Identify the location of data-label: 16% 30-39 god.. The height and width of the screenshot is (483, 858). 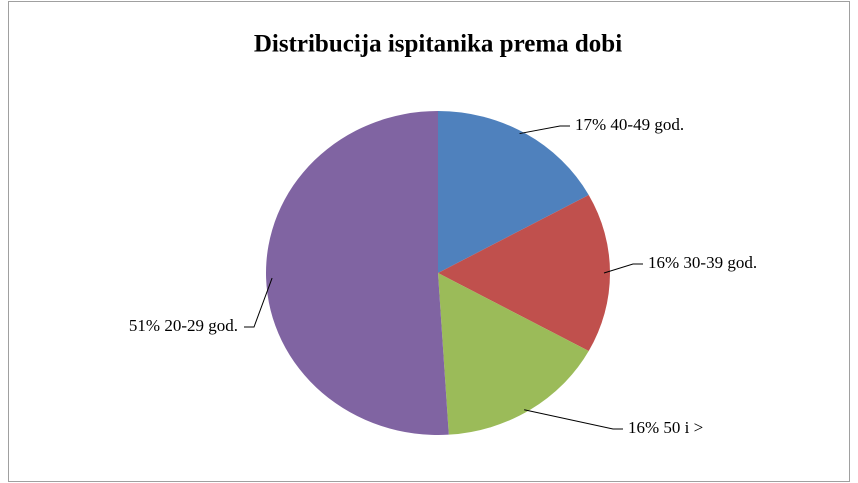
(702, 262).